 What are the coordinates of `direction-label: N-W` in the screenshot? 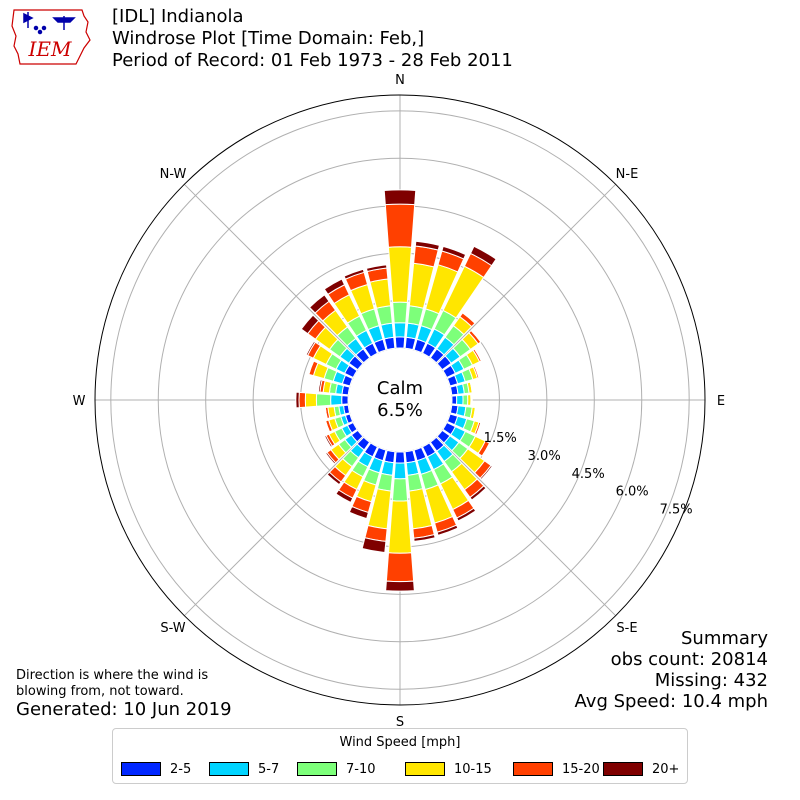 It's located at (173, 174).